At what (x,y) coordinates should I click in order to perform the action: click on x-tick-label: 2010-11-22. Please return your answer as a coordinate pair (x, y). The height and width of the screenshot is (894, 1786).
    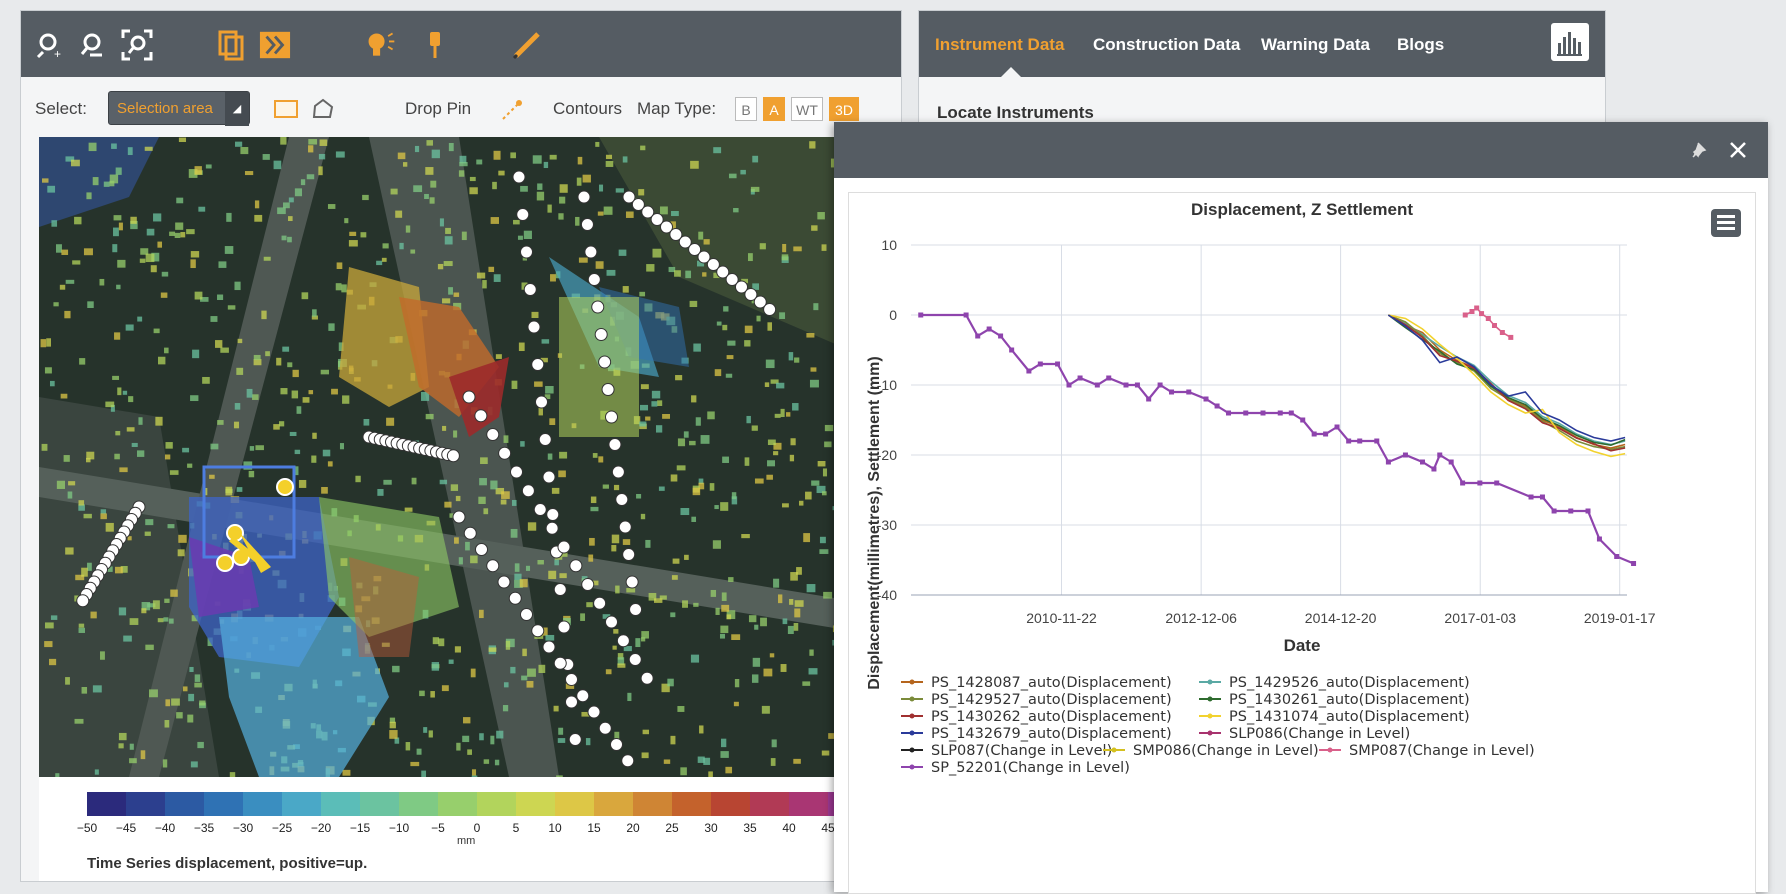
    Looking at the image, I should click on (1061, 618).